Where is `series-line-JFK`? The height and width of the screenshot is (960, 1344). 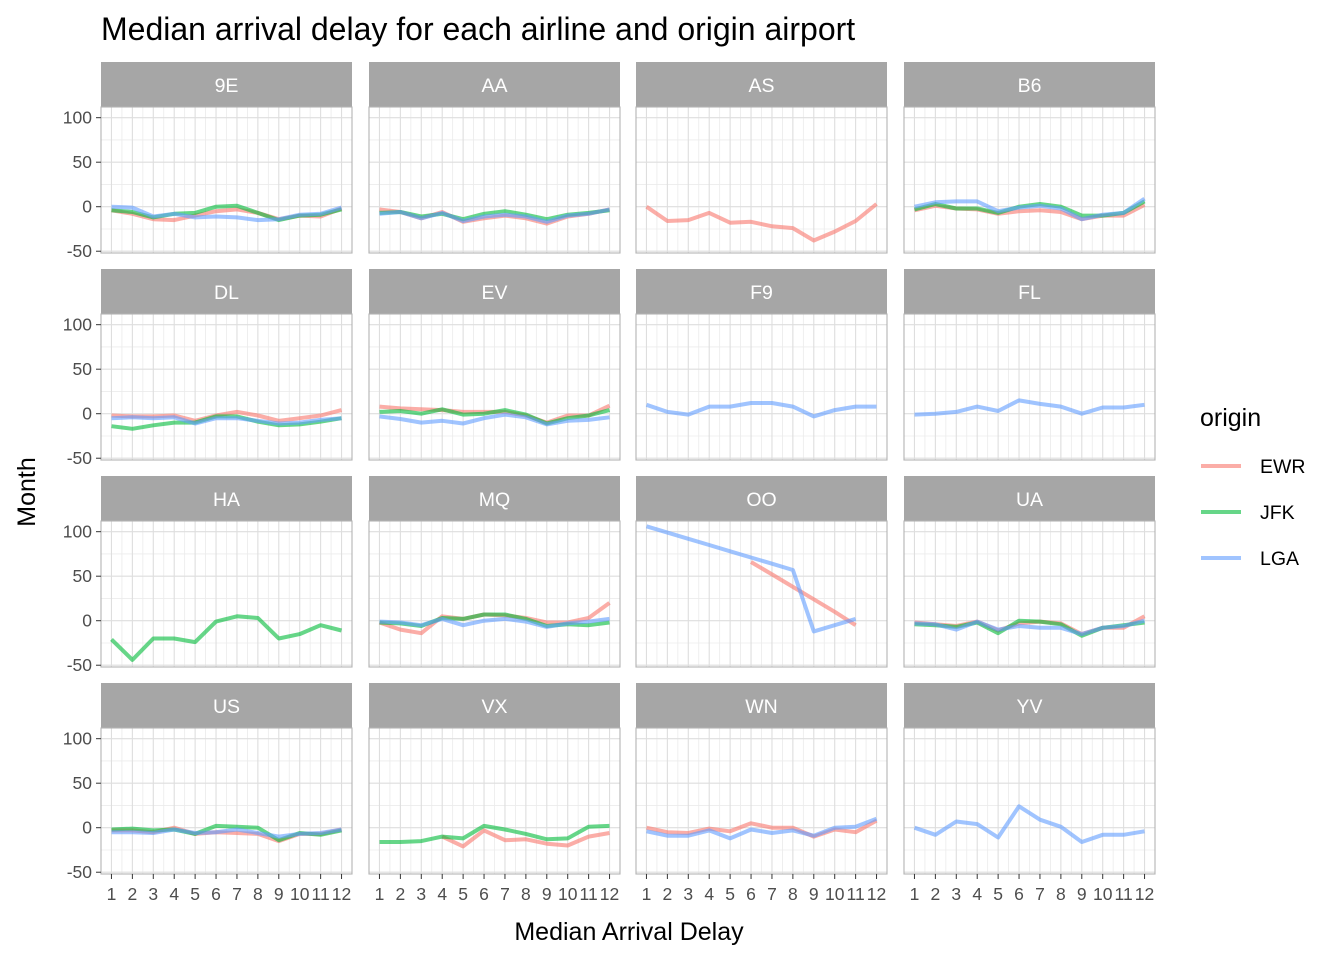
series-line-JFK is located at coordinates (494, 833).